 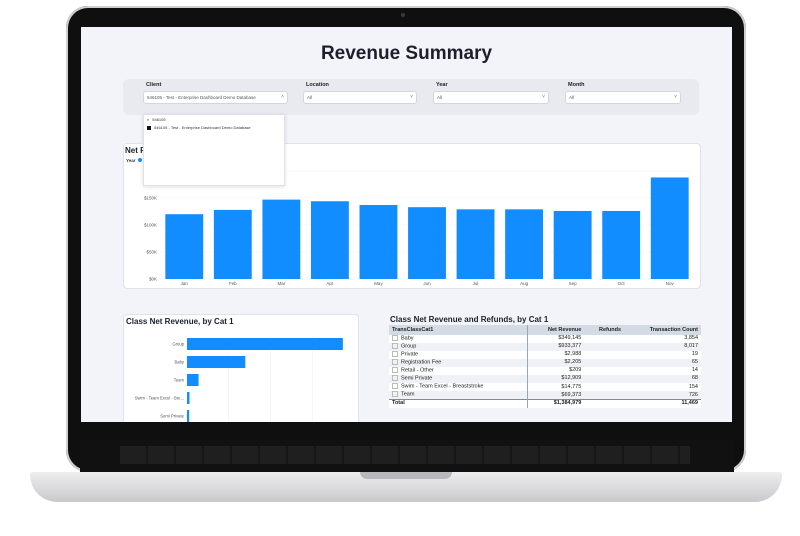 I want to click on y-tick-label: $150K, so click(x=150, y=198).